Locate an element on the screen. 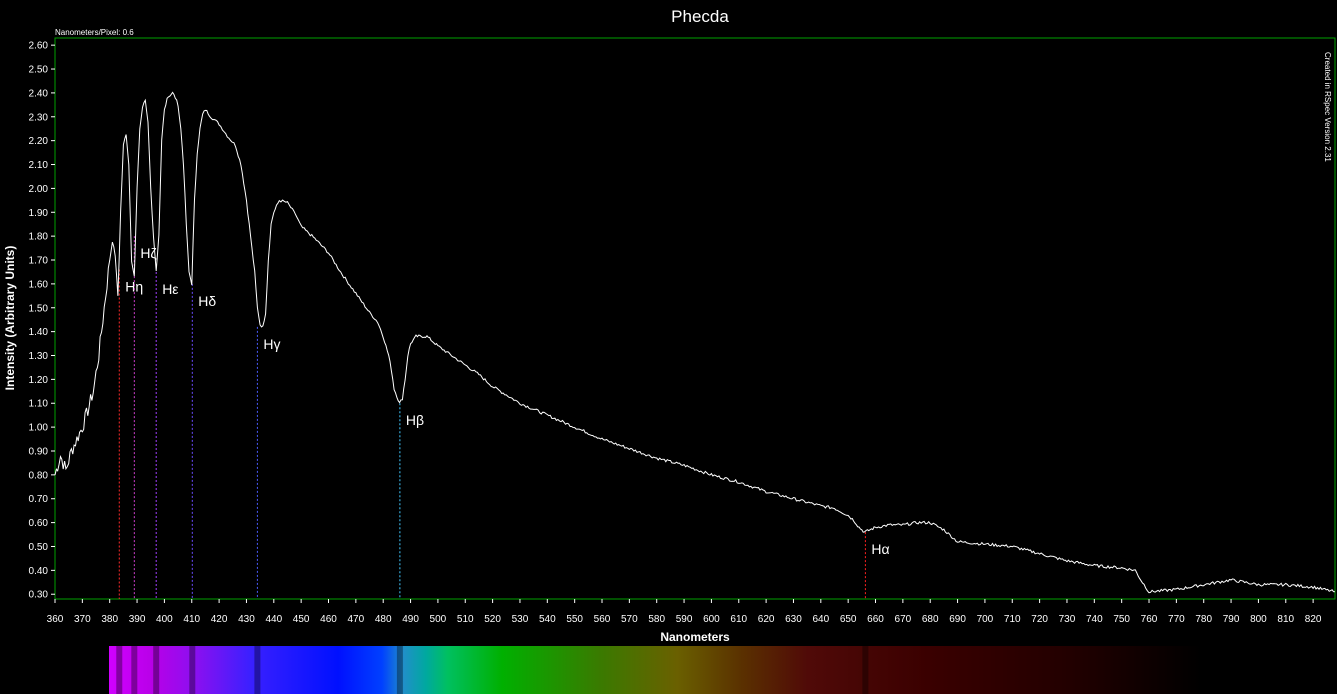  x-tick-label: 420 is located at coordinates (219, 619).